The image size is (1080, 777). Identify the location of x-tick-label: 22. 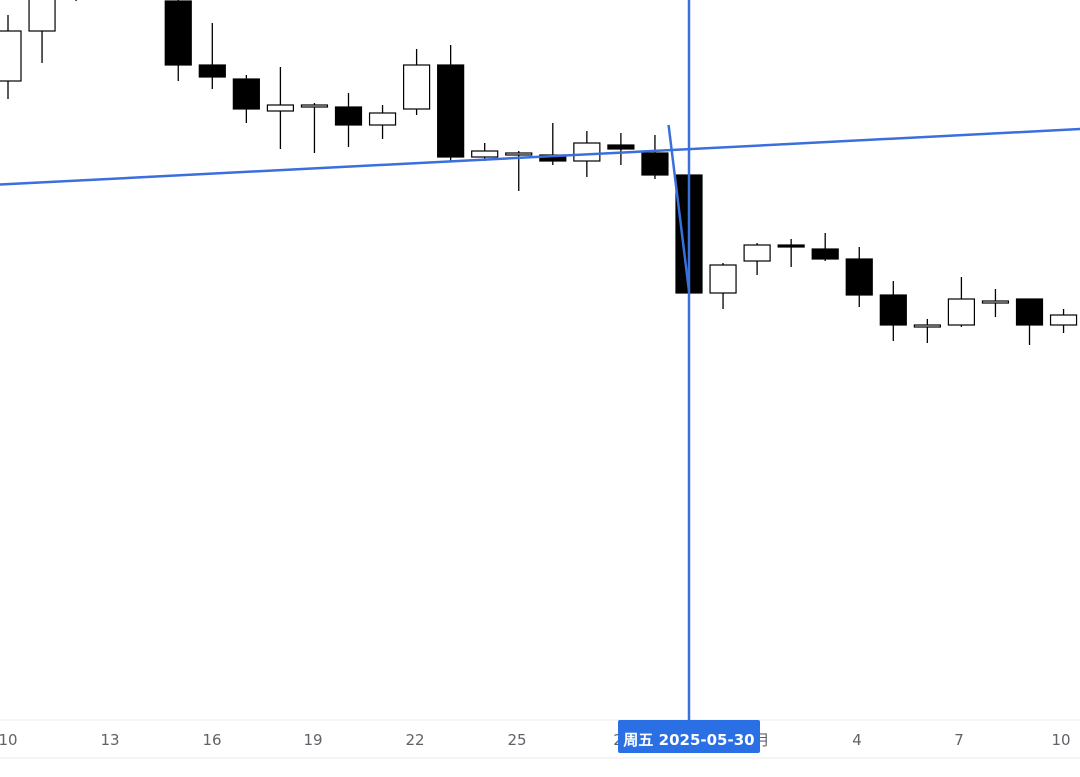
(414, 740).